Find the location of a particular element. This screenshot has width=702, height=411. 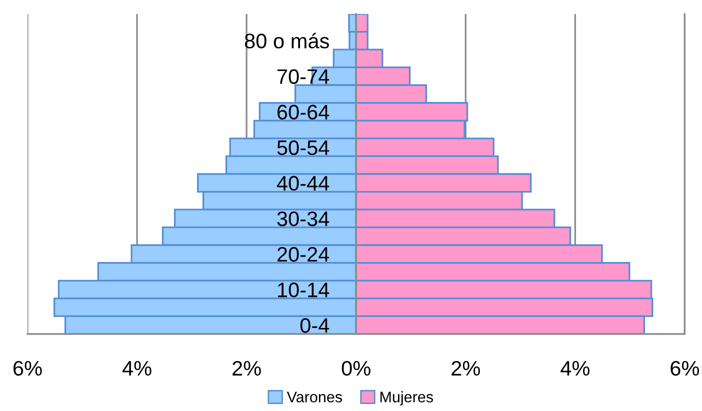

y-tick-label: 80 o más is located at coordinates (286, 40).